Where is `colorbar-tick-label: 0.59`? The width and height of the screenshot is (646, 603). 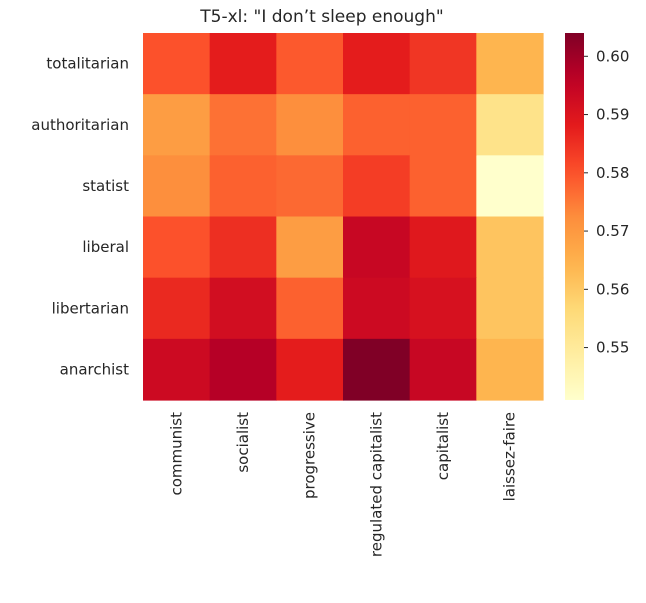 colorbar-tick-label: 0.59 is located at coordinates (612, 115).